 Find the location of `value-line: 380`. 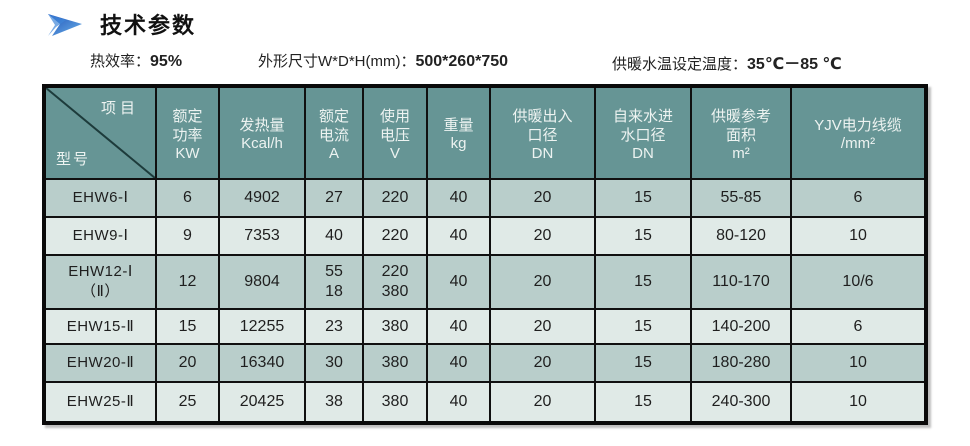

value-line: 380 is located at coordinates (395, 291).